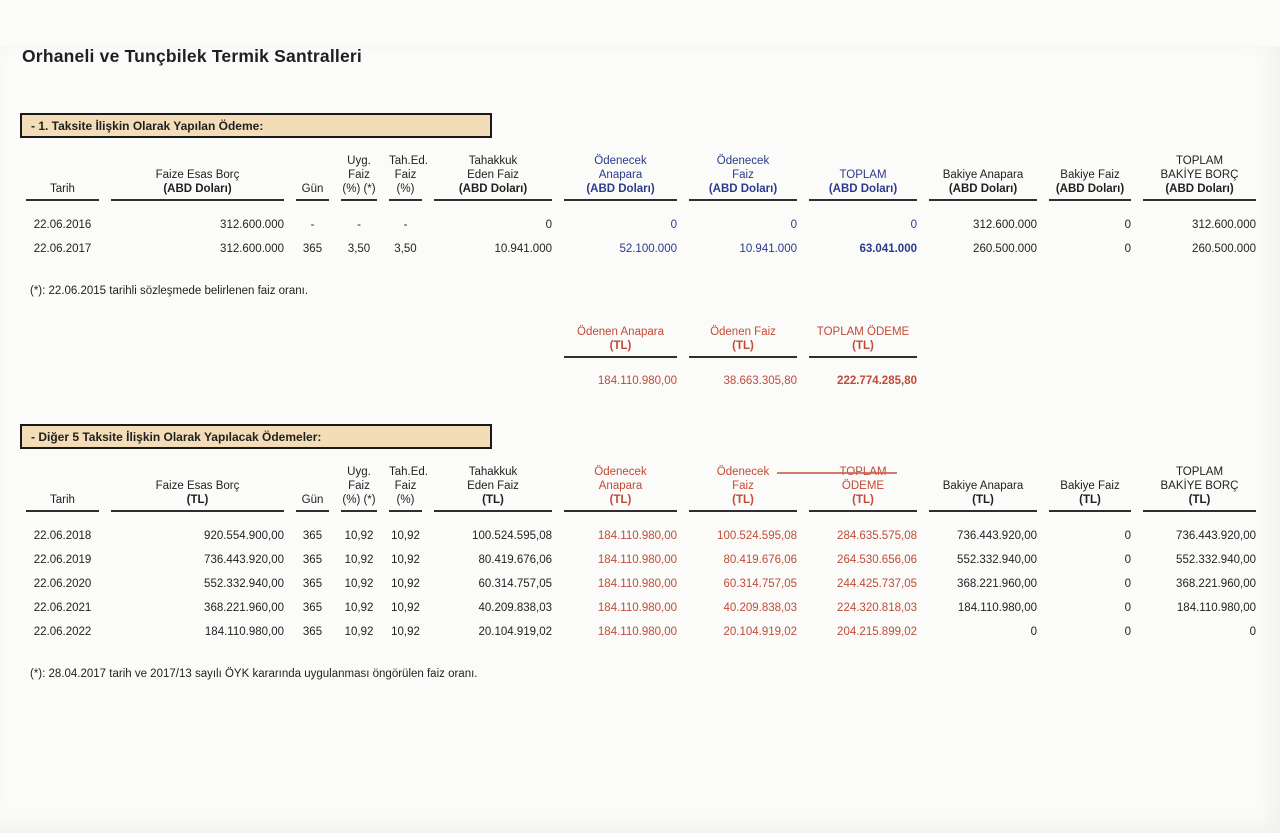 The width and height of the screenshot is (1280, 833). Describe the element at coordinates (743, 174) in the screenshot. I see `column-header-odenecek-faiz: Ödenecek Faiz (ABD Doları)` at that location.